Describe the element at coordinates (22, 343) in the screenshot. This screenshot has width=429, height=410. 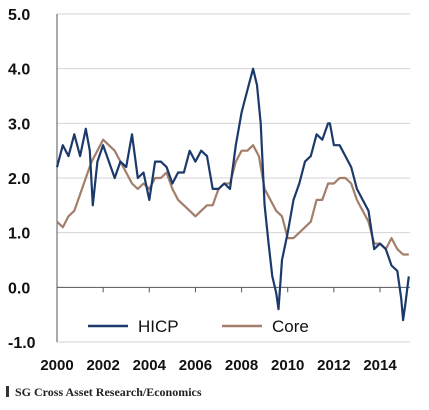
I see `y-tick-label: -1.0` at that location.